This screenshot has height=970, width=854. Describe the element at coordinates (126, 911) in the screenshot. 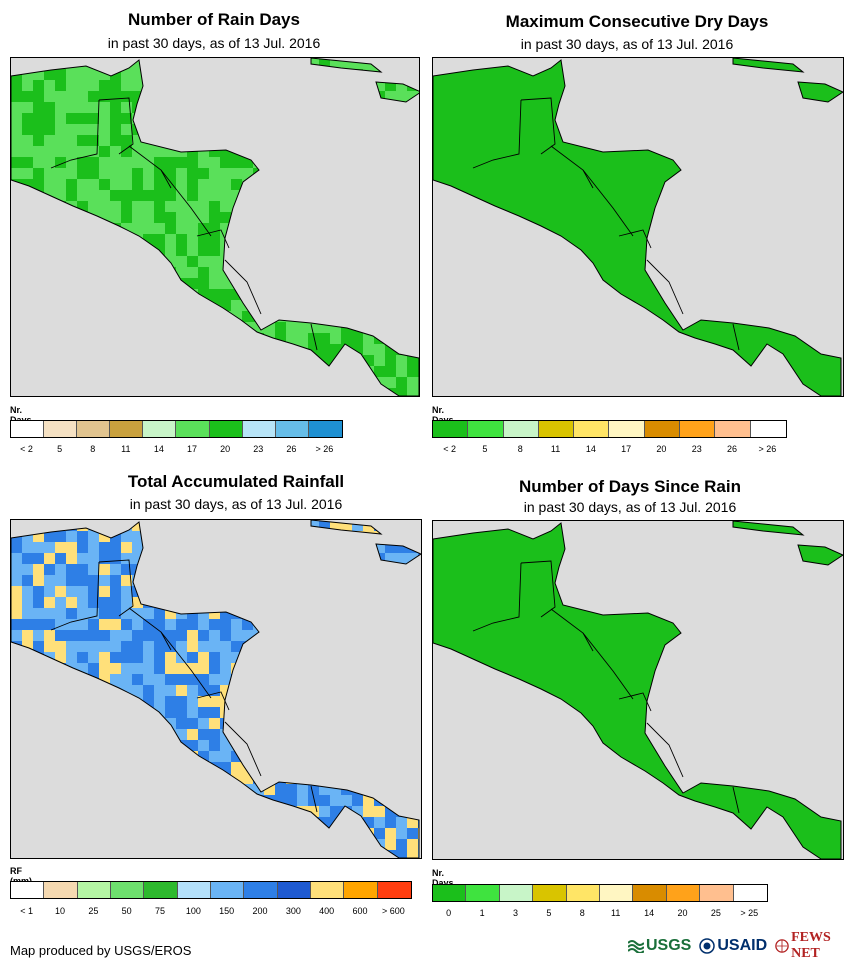

I see `legend-tick-label: 50` at that location.